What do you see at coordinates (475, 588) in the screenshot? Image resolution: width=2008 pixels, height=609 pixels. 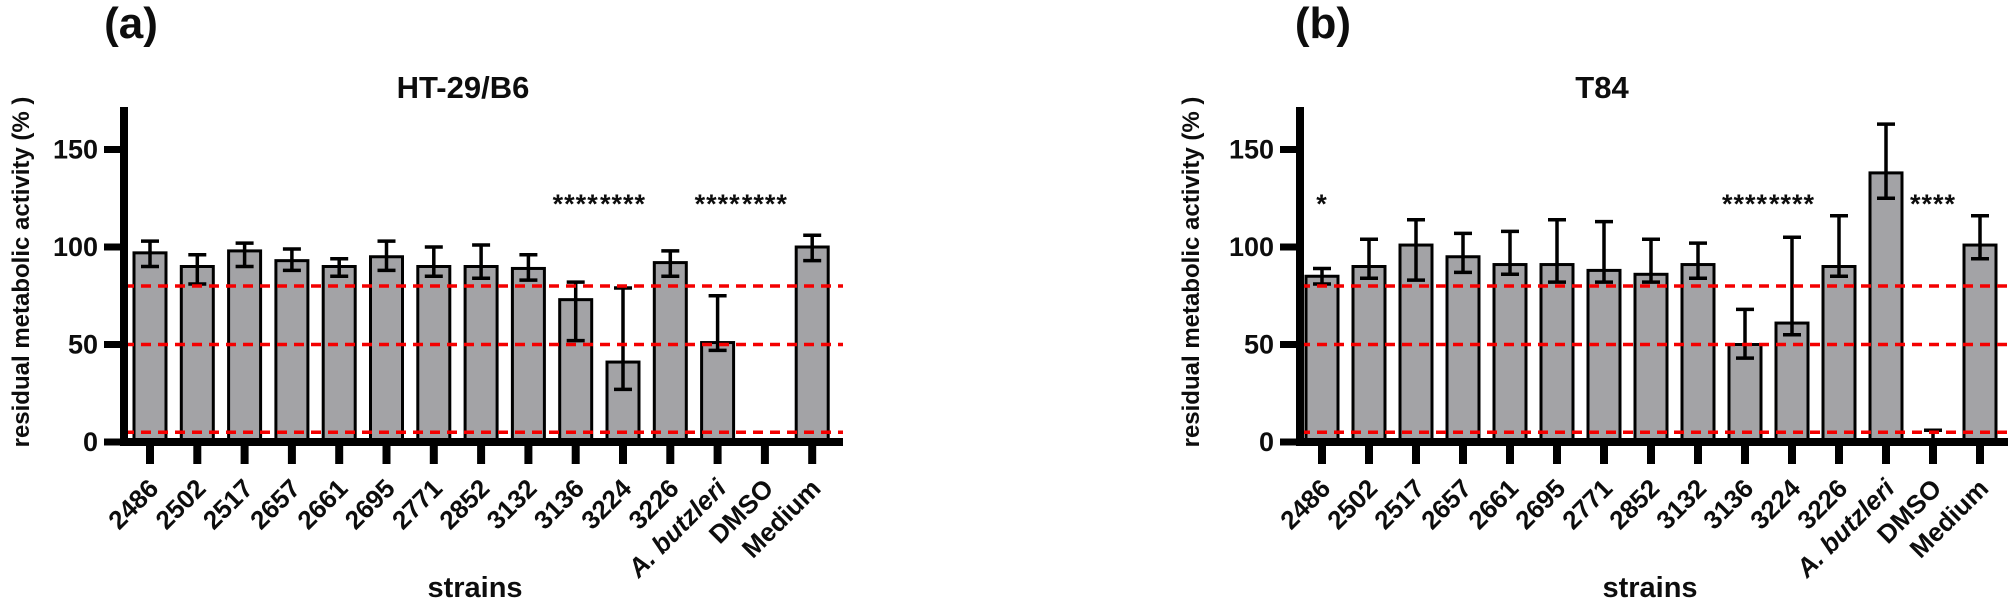 I see `panel-a-x-axis-title: strains` at bounding box center [475, 588].